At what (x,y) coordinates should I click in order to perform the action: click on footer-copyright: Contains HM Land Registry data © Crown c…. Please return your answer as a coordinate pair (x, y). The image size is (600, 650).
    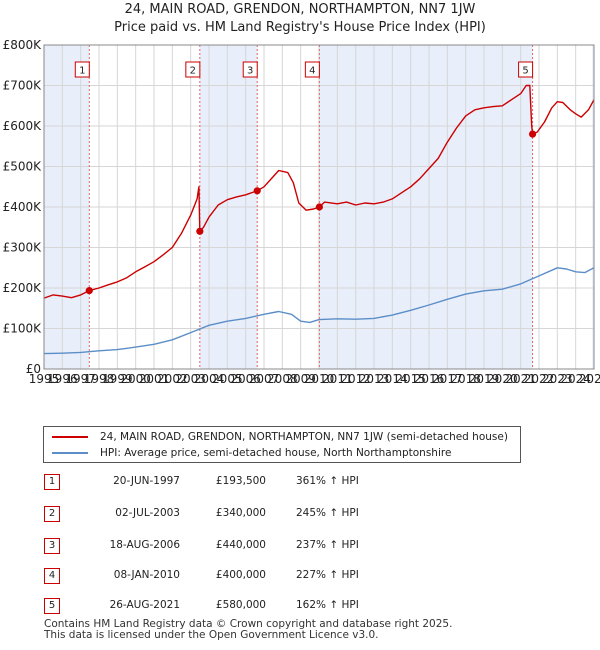
    Looking at the image, I should click on (248, 624).